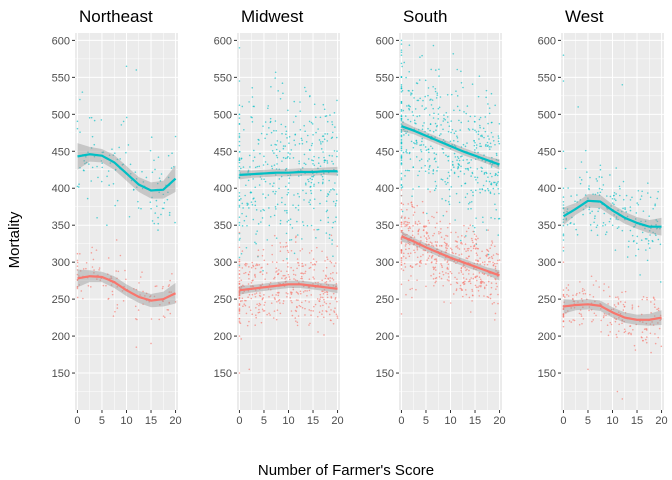 This screenshot has width=672, height=480. What do you see at coordinates (385, 374) in the screenshot?
I see `y-tick-label: 150` at bounding box center [385, 374].